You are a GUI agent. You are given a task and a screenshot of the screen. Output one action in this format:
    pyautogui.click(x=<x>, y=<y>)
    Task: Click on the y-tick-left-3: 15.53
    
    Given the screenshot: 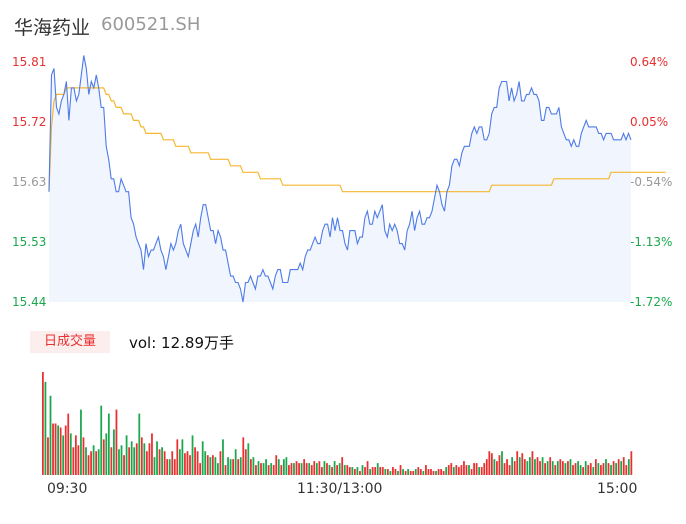 What is the action you would take?
    pyautogui.click(x=29, y=242)
    